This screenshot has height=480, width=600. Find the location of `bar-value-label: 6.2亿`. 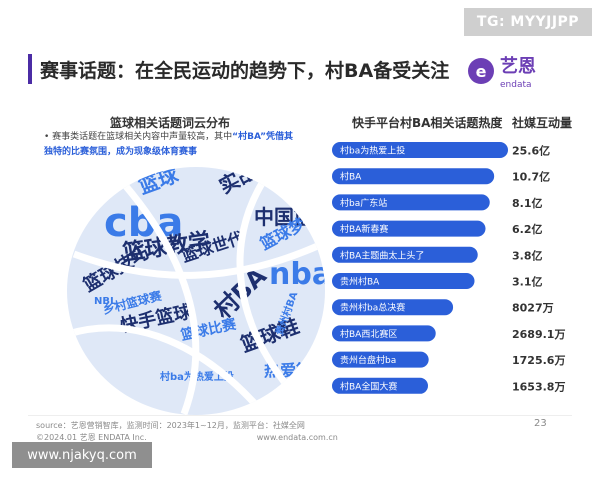

bar-value-label: 6.2亿 is located at coordinates (527, 229).